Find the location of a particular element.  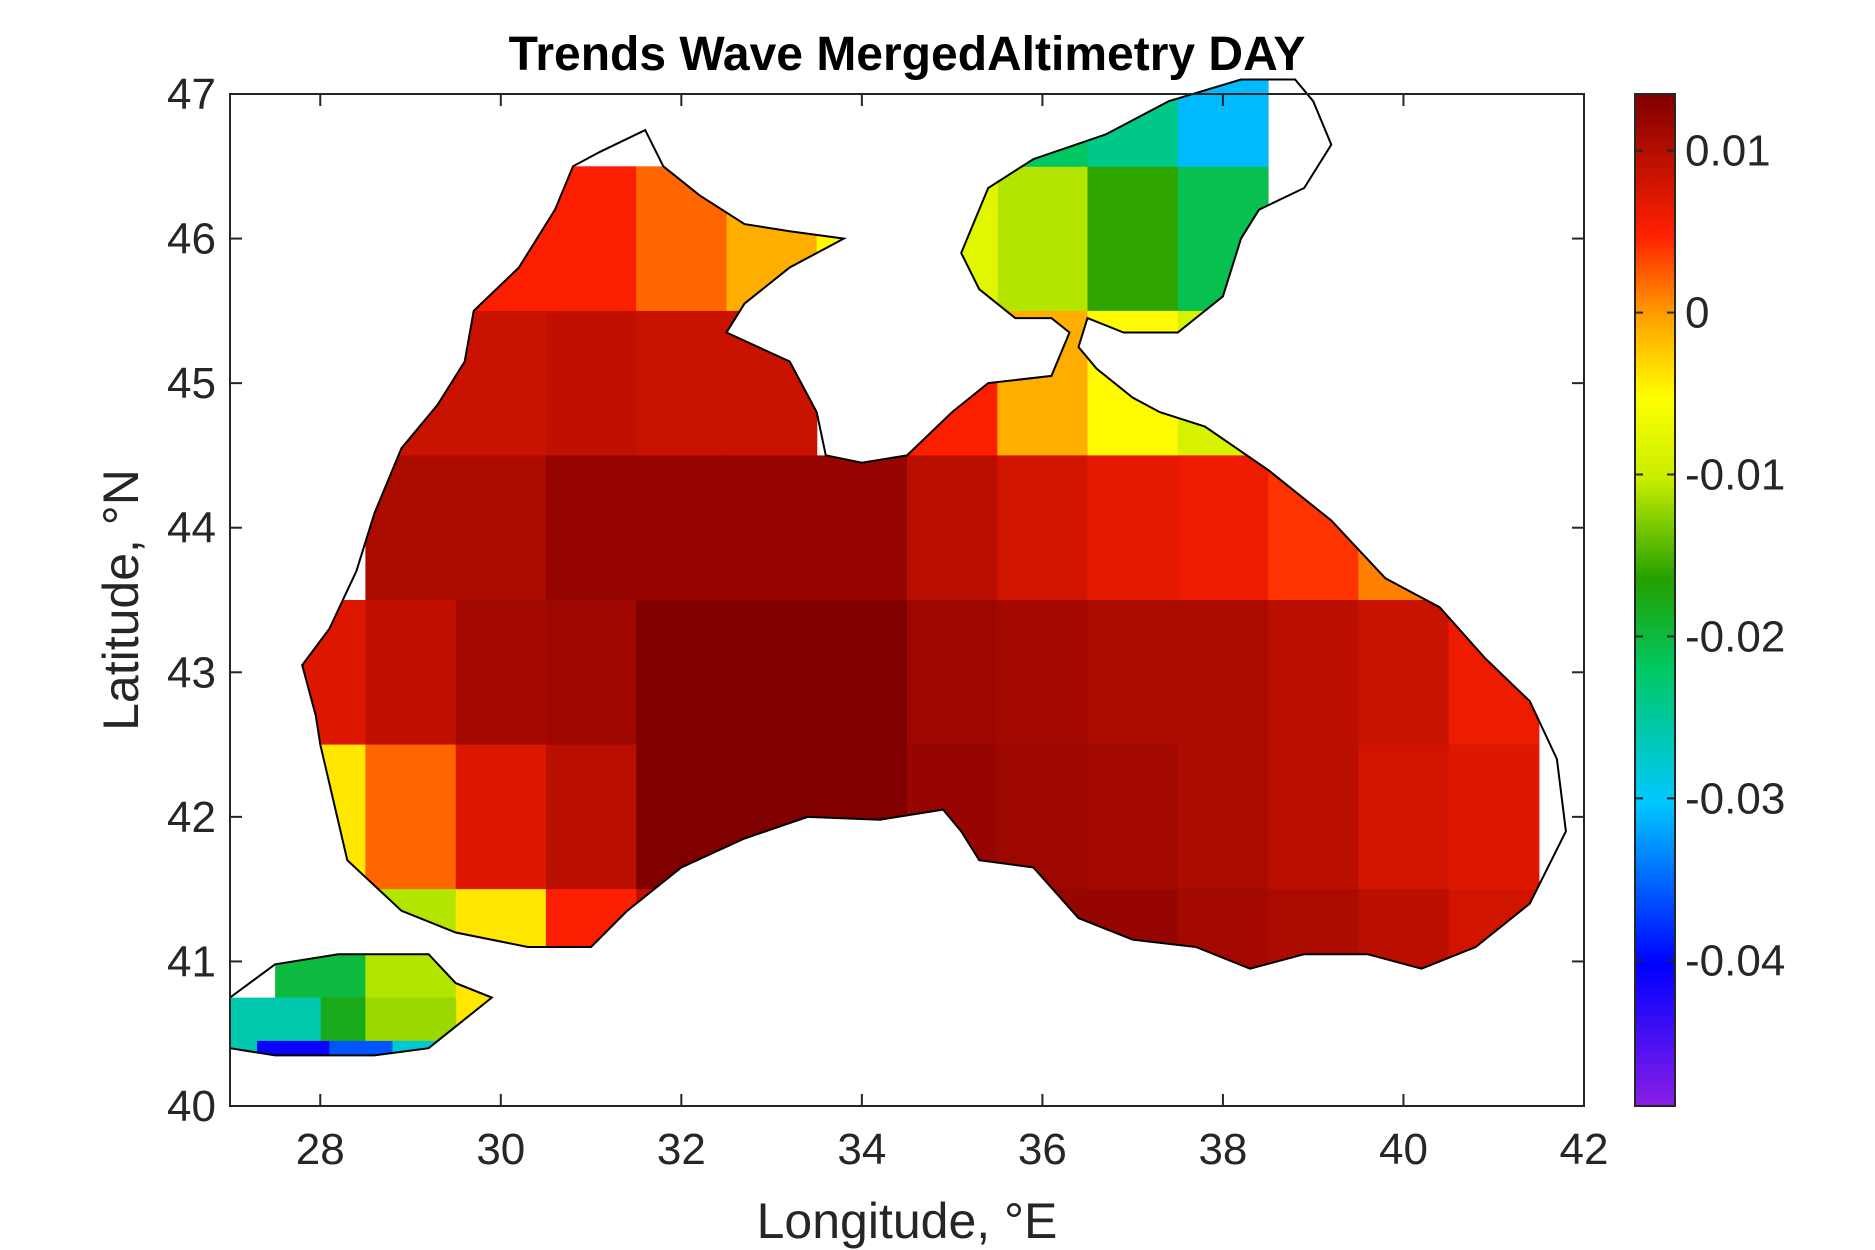

x-tick-label: 32 is located at coordinates (681, 1149).